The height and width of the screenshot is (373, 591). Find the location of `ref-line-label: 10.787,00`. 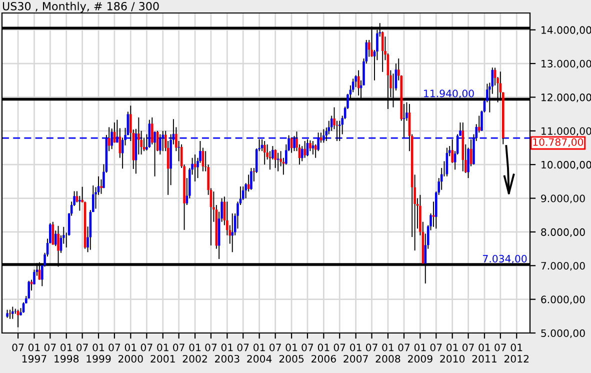

ref-line-label: 10.787,00 is located at coordinates (558, 142).